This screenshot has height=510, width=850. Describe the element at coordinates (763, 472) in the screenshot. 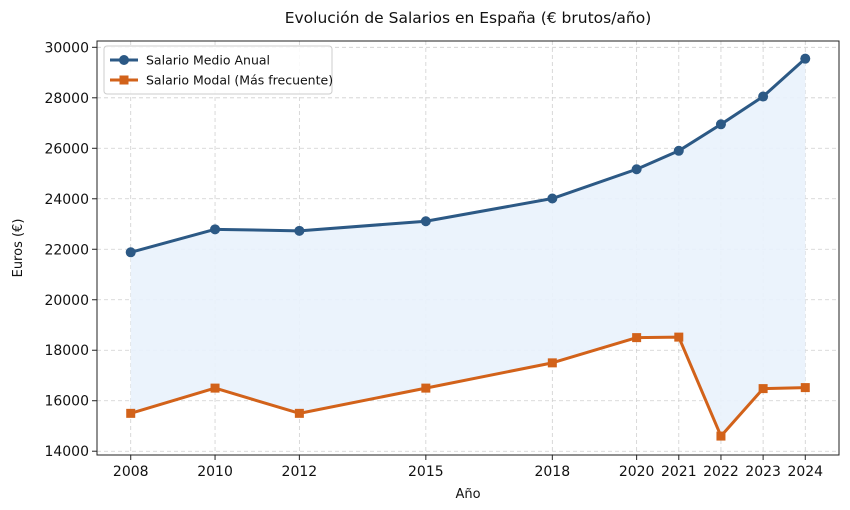

I see `x-tick-label: 2023` at that location.